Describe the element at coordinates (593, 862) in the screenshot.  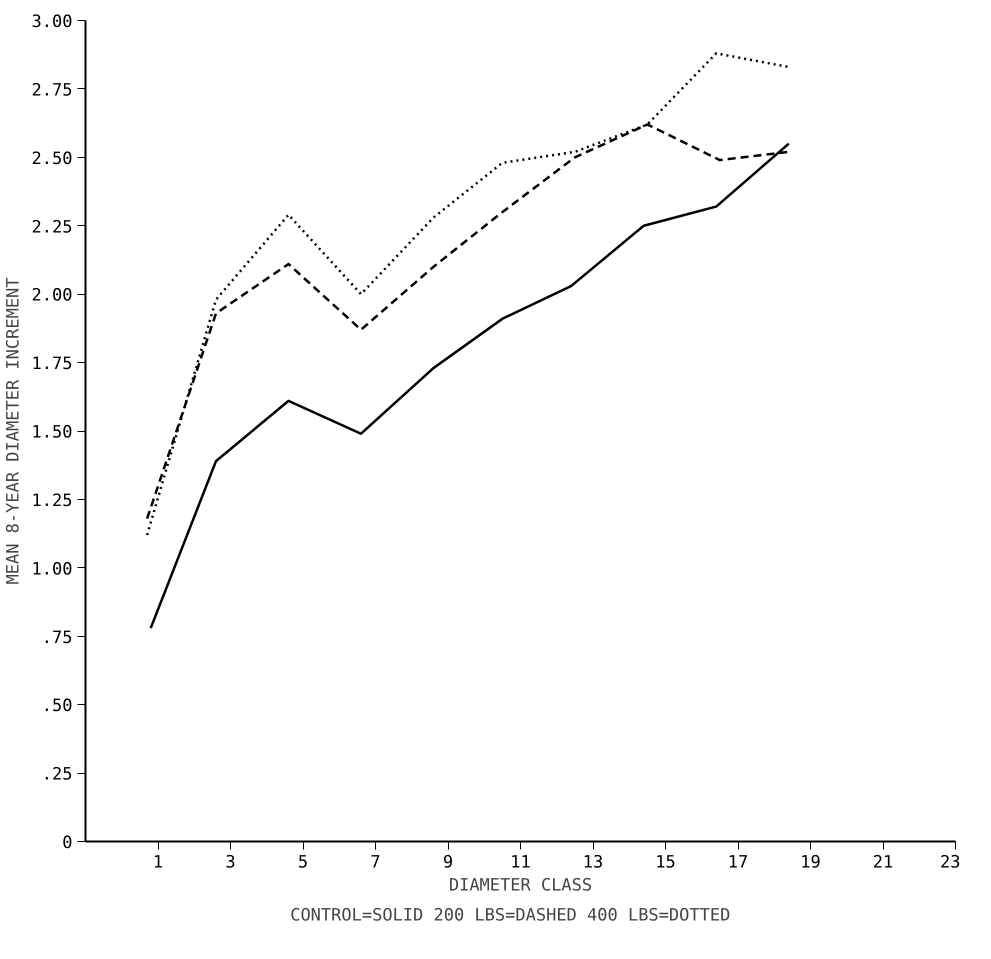
I see `x-tick-label: 13` at that location.